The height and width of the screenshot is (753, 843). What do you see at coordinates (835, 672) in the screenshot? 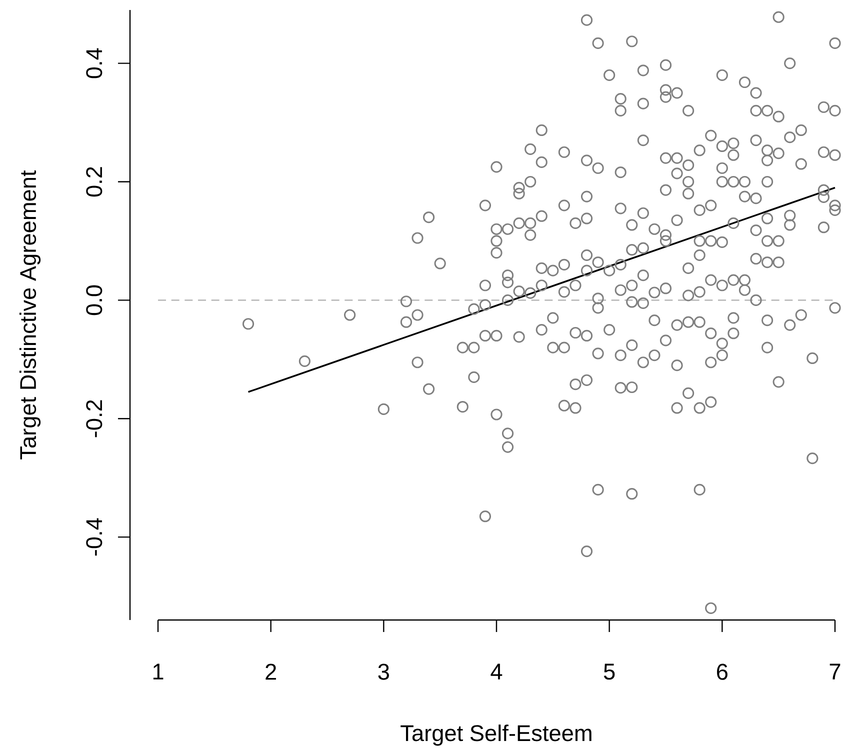
I see `x-tick-label: 7` at bounding box center [835, 672].